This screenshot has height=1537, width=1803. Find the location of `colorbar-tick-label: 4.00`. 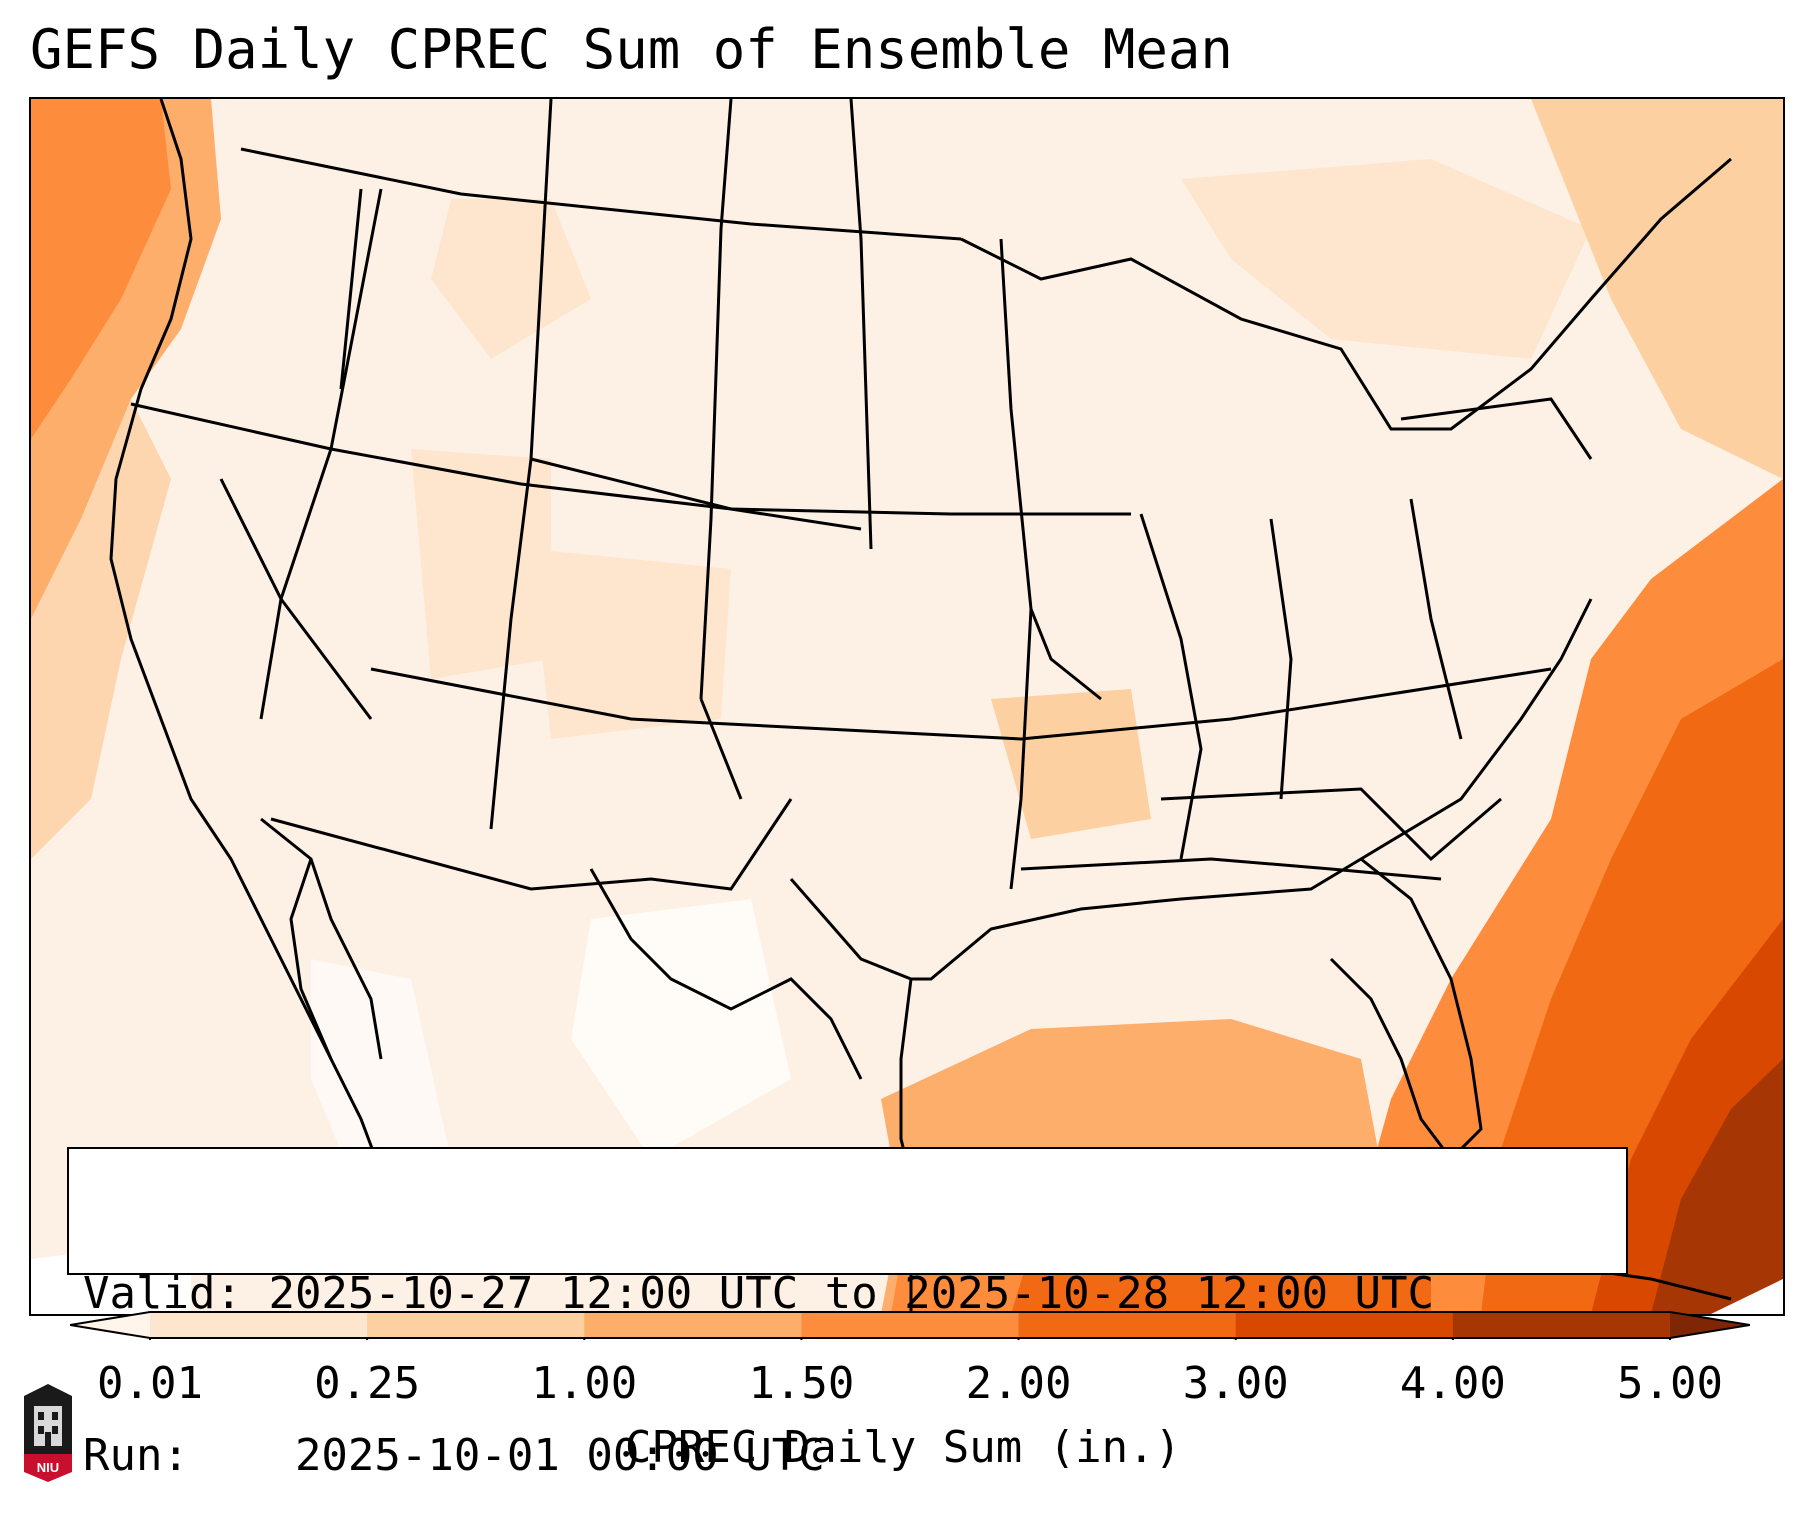

colorbar-tick-label: 4.00 is located at coordinates (1452, 1383).